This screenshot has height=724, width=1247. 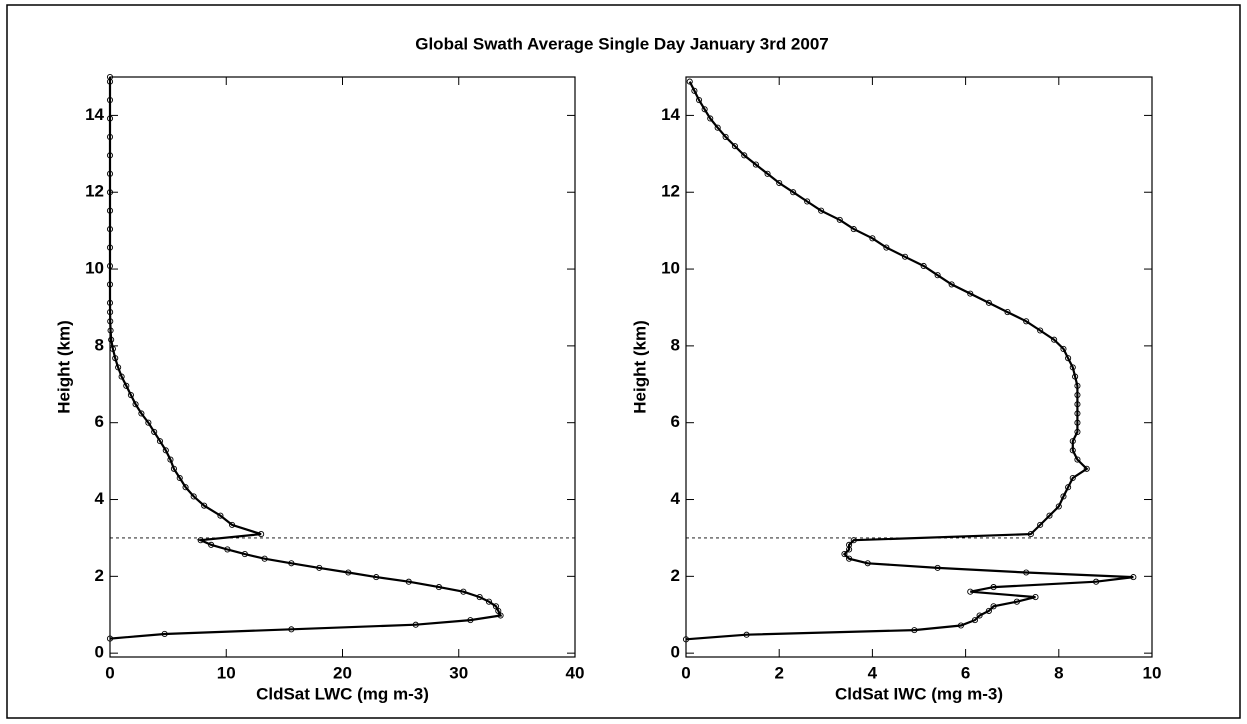 What do you see at coordinates (100, 498) in the screenshot?
I see `y-tick-label: 4` at bounding box center [100, 498].